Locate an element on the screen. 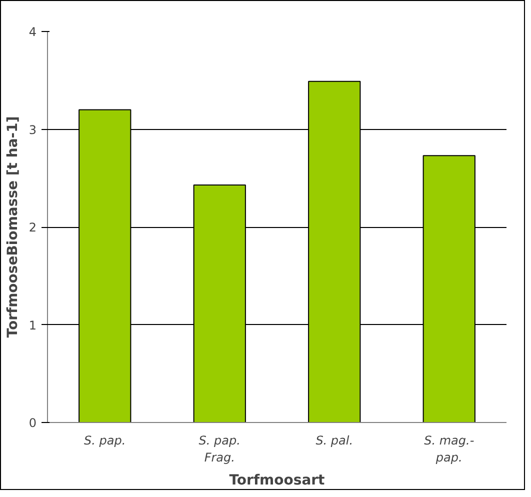  y-tick-label: 3 is located at coordinates (32, 129).